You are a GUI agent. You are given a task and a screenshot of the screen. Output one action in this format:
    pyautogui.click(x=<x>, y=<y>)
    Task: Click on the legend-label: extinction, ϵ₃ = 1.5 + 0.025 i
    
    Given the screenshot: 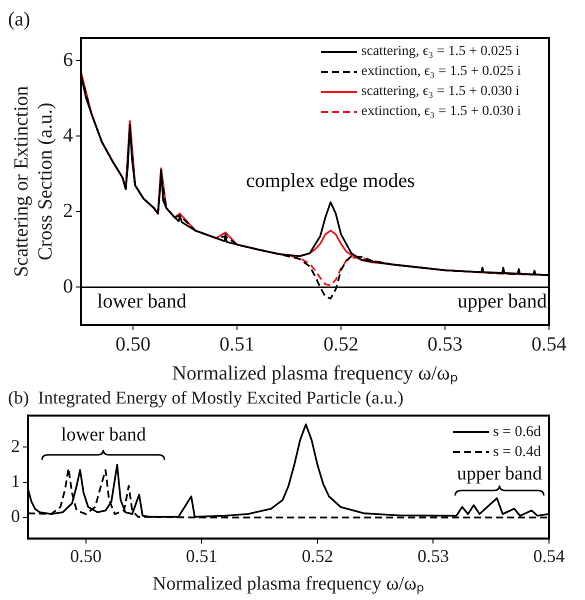 What is the action you would take?
    pyautogui.click(x=441, y=72)
    